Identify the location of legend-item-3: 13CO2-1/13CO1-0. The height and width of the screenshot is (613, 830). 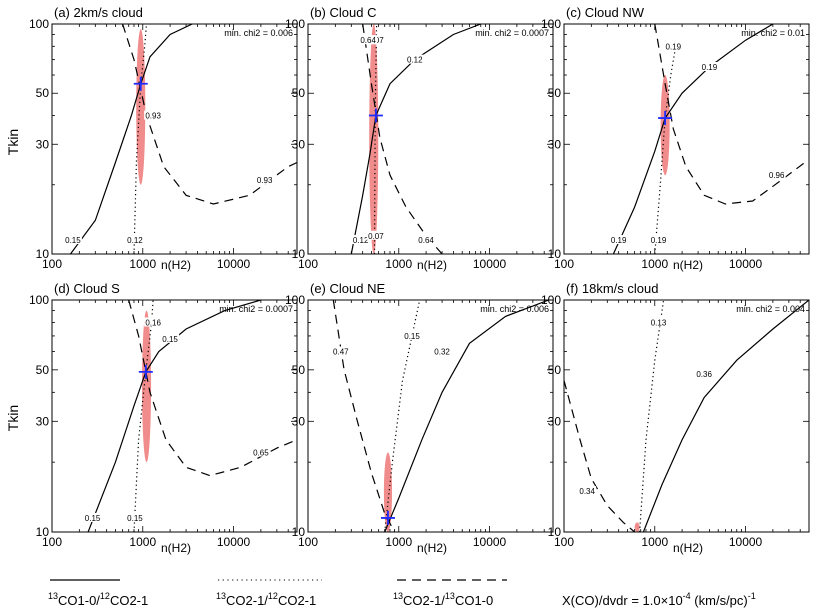
(443, 599).